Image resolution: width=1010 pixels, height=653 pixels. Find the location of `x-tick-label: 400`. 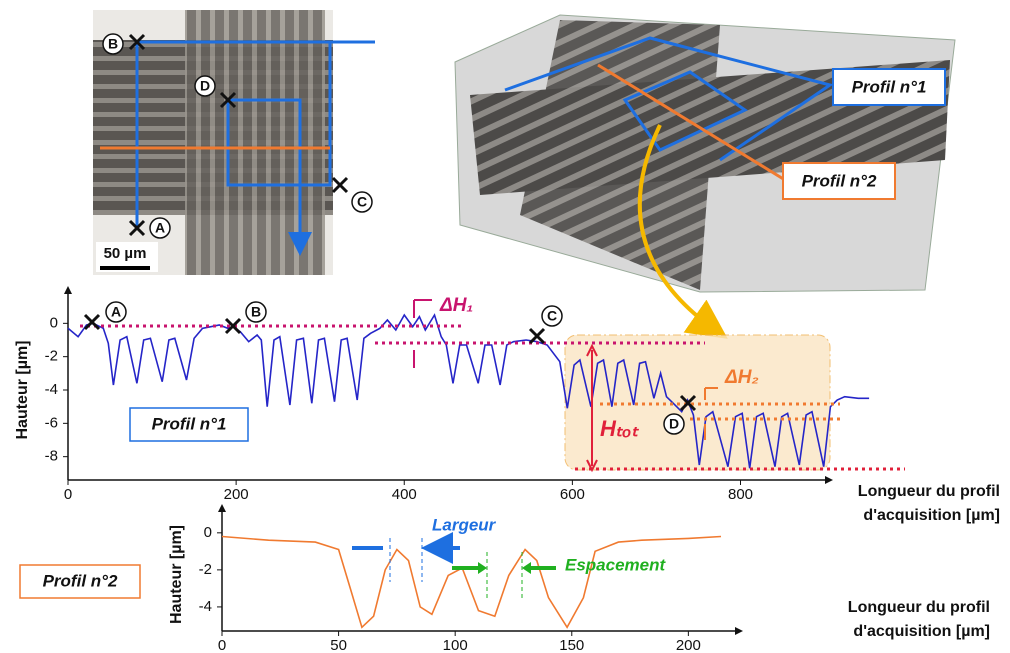

x-tick-label: 400 is located at coordinates (404, 494).